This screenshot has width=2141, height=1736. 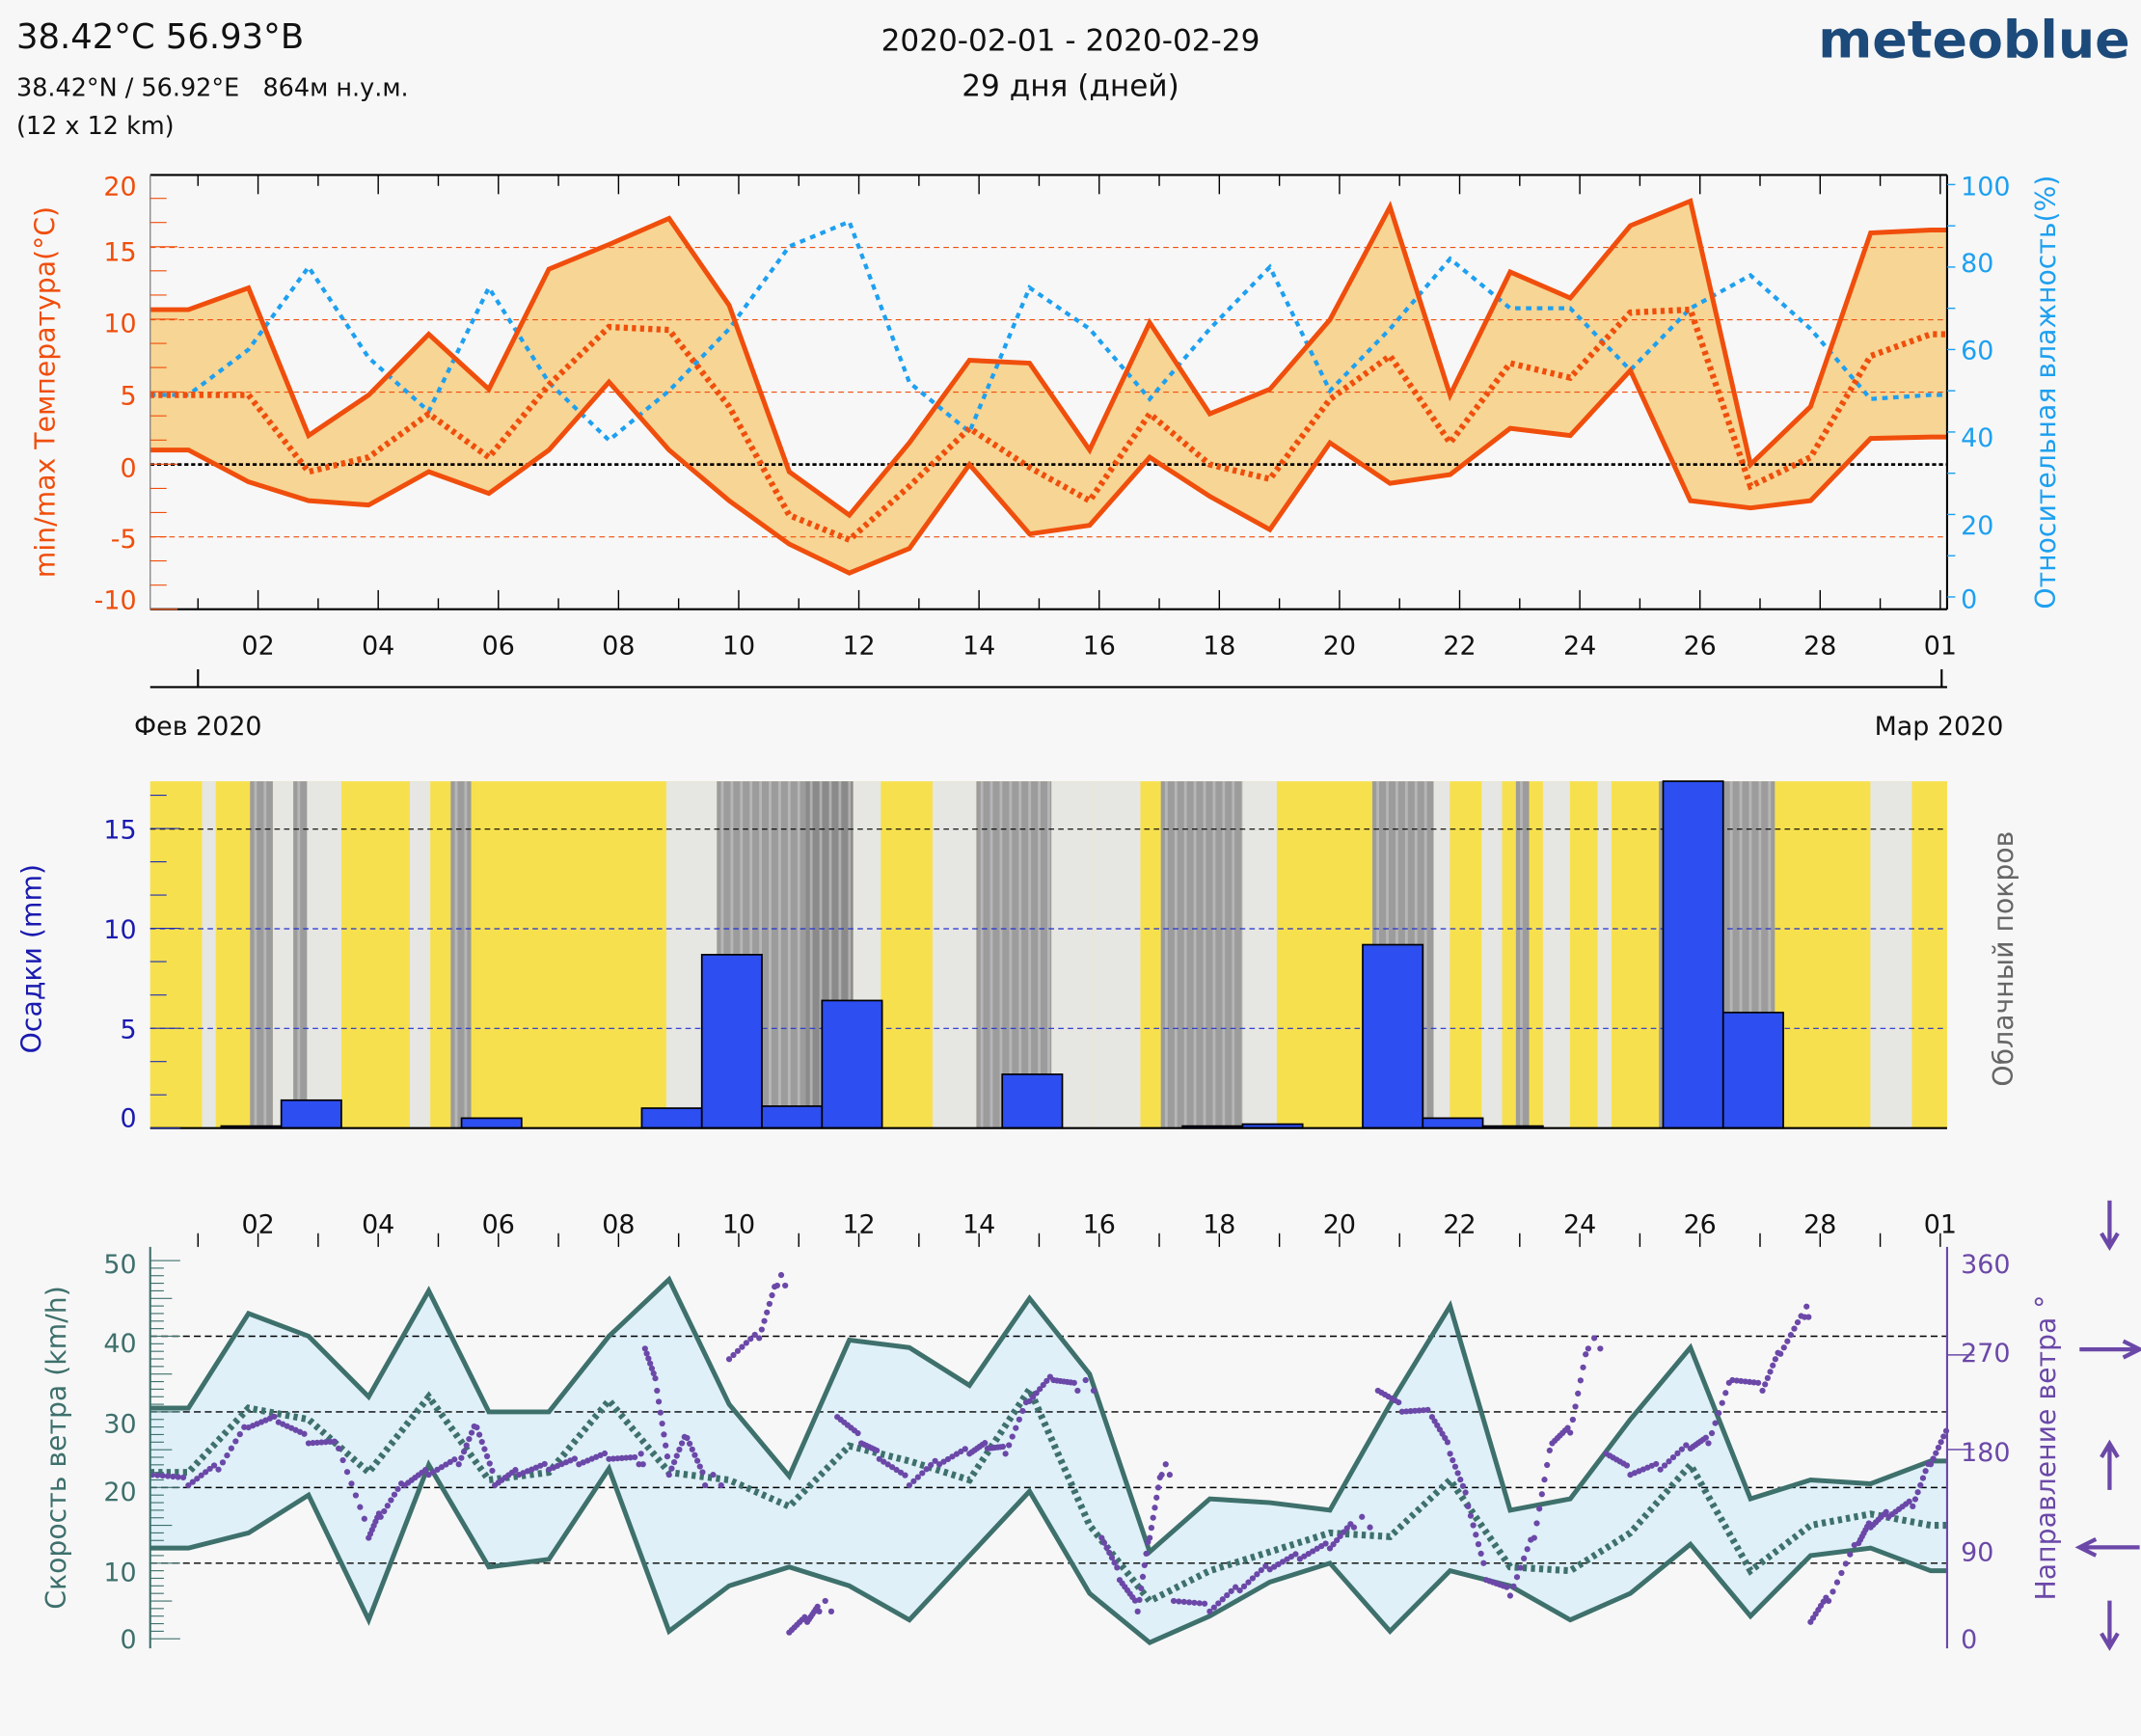 I want to click on south-wind-arrow-icon, so click(x=2110, y=1465).